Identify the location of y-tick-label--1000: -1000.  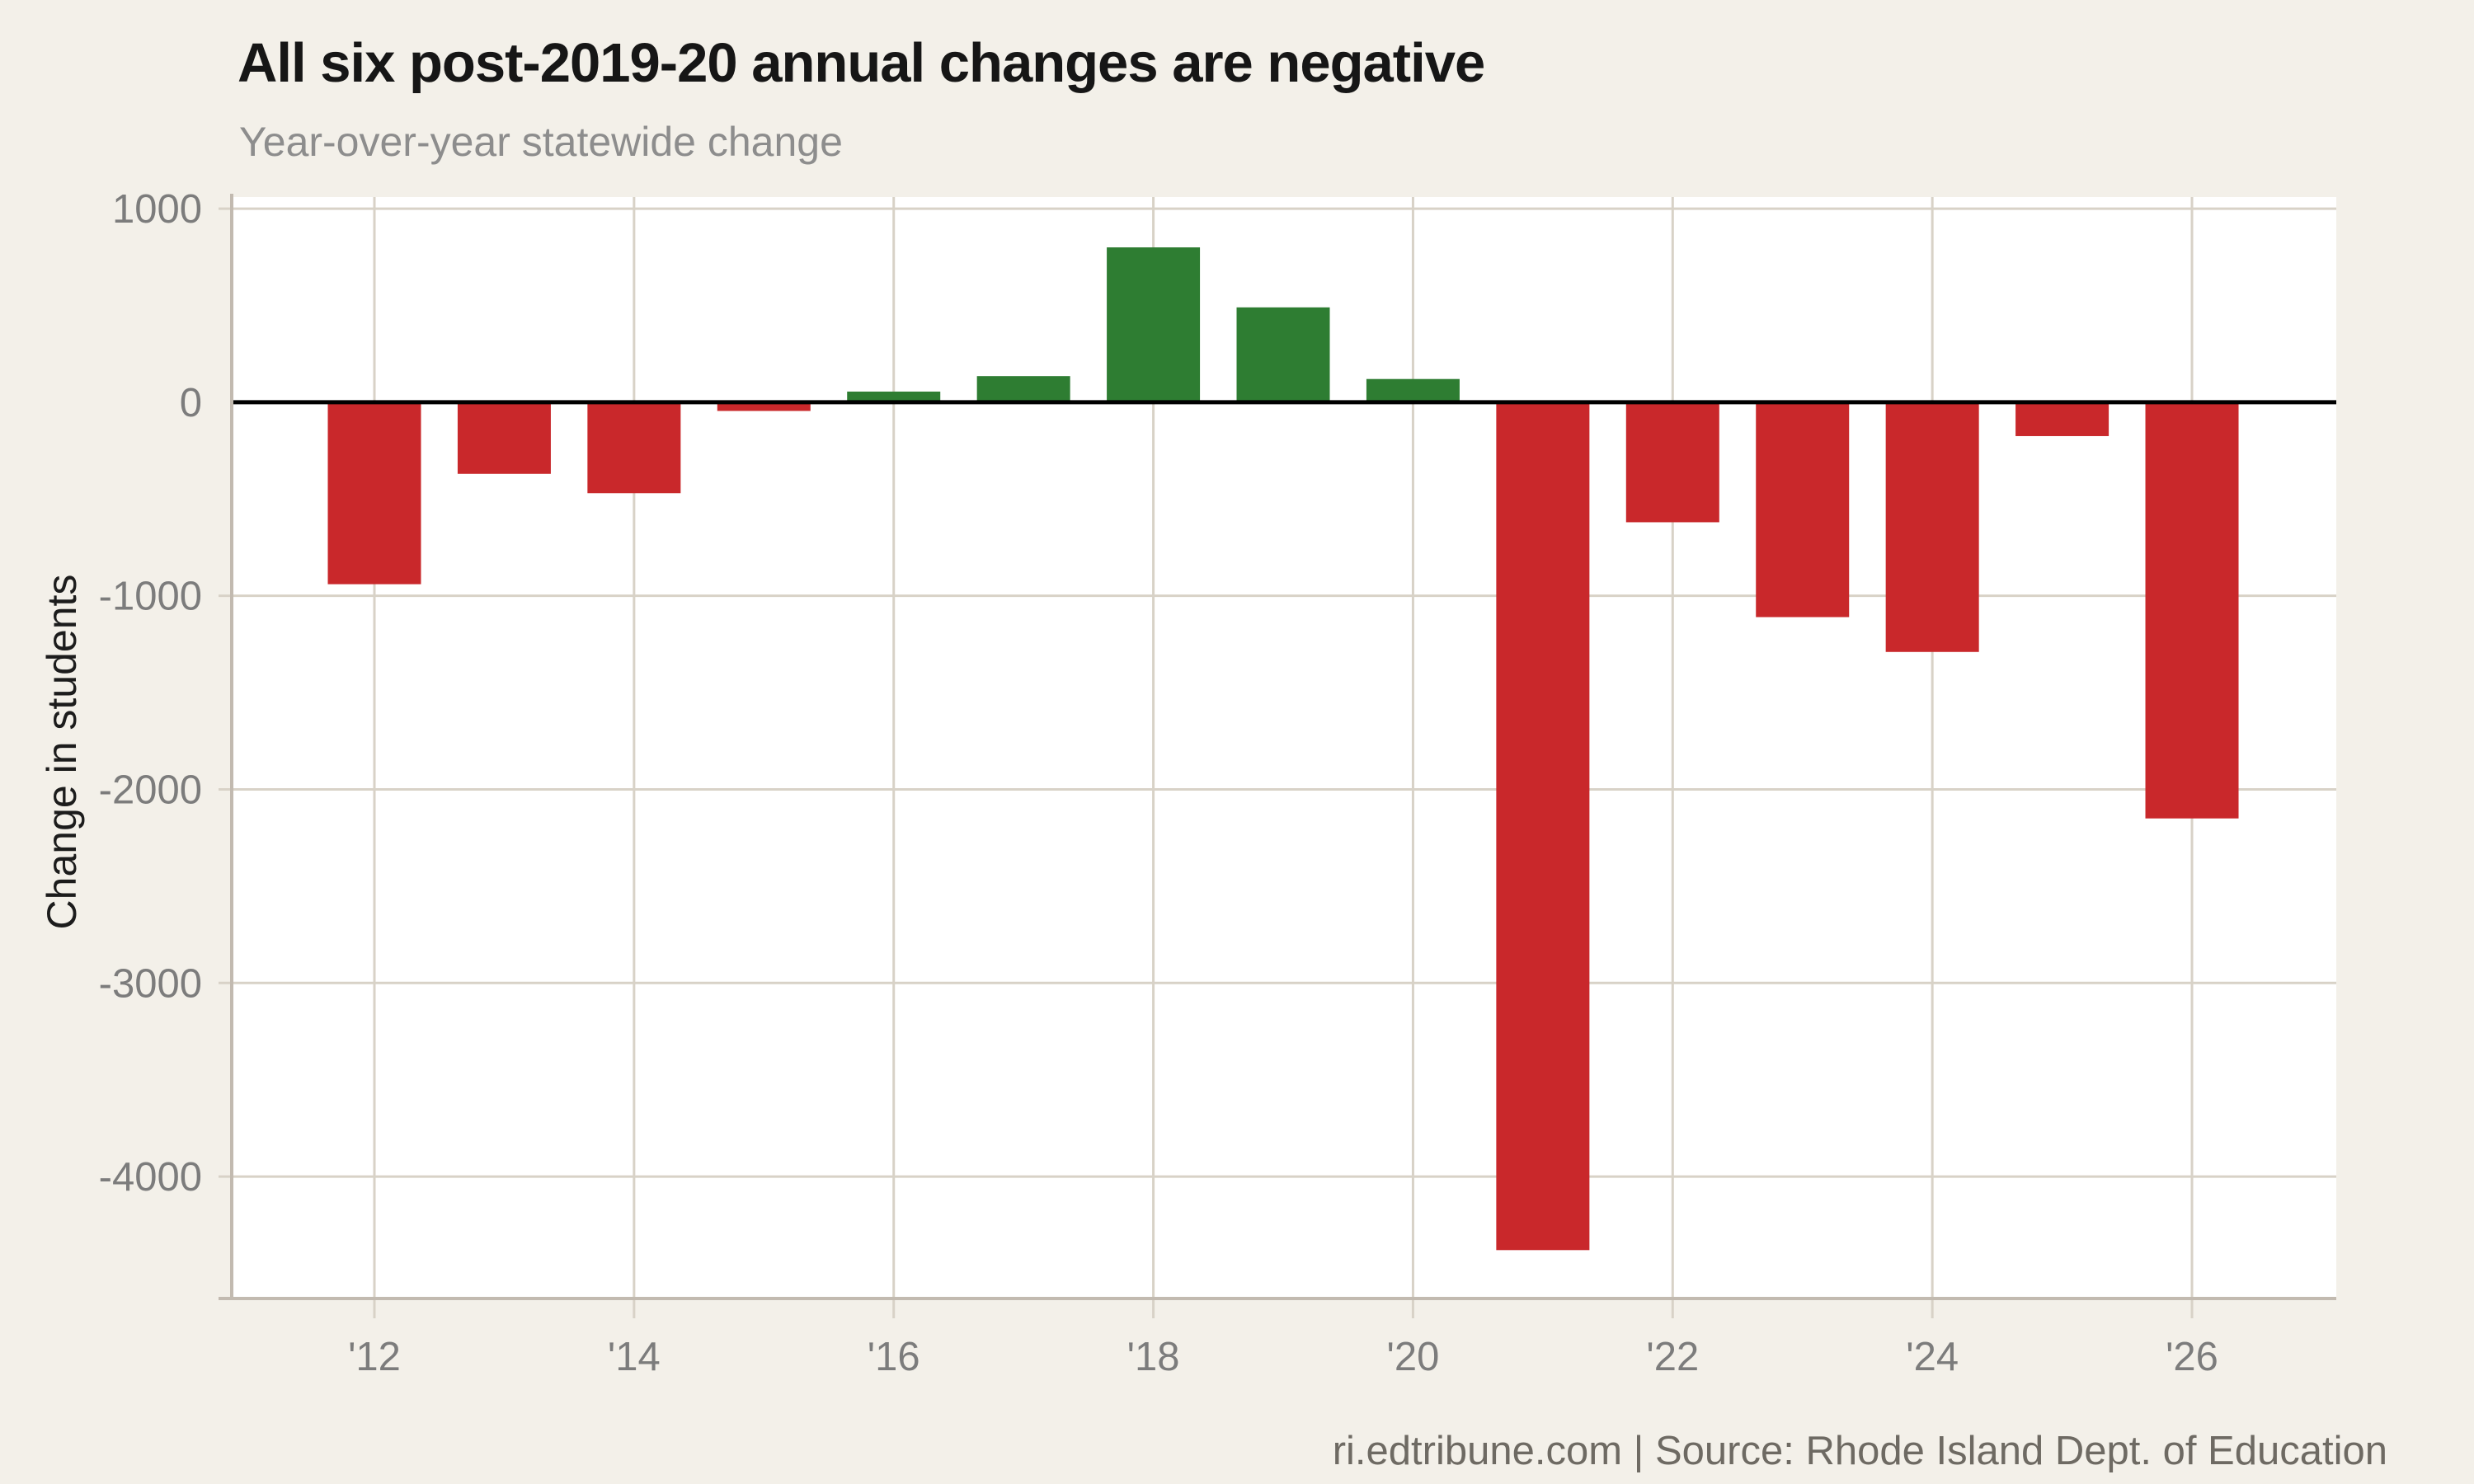
(150, 597).